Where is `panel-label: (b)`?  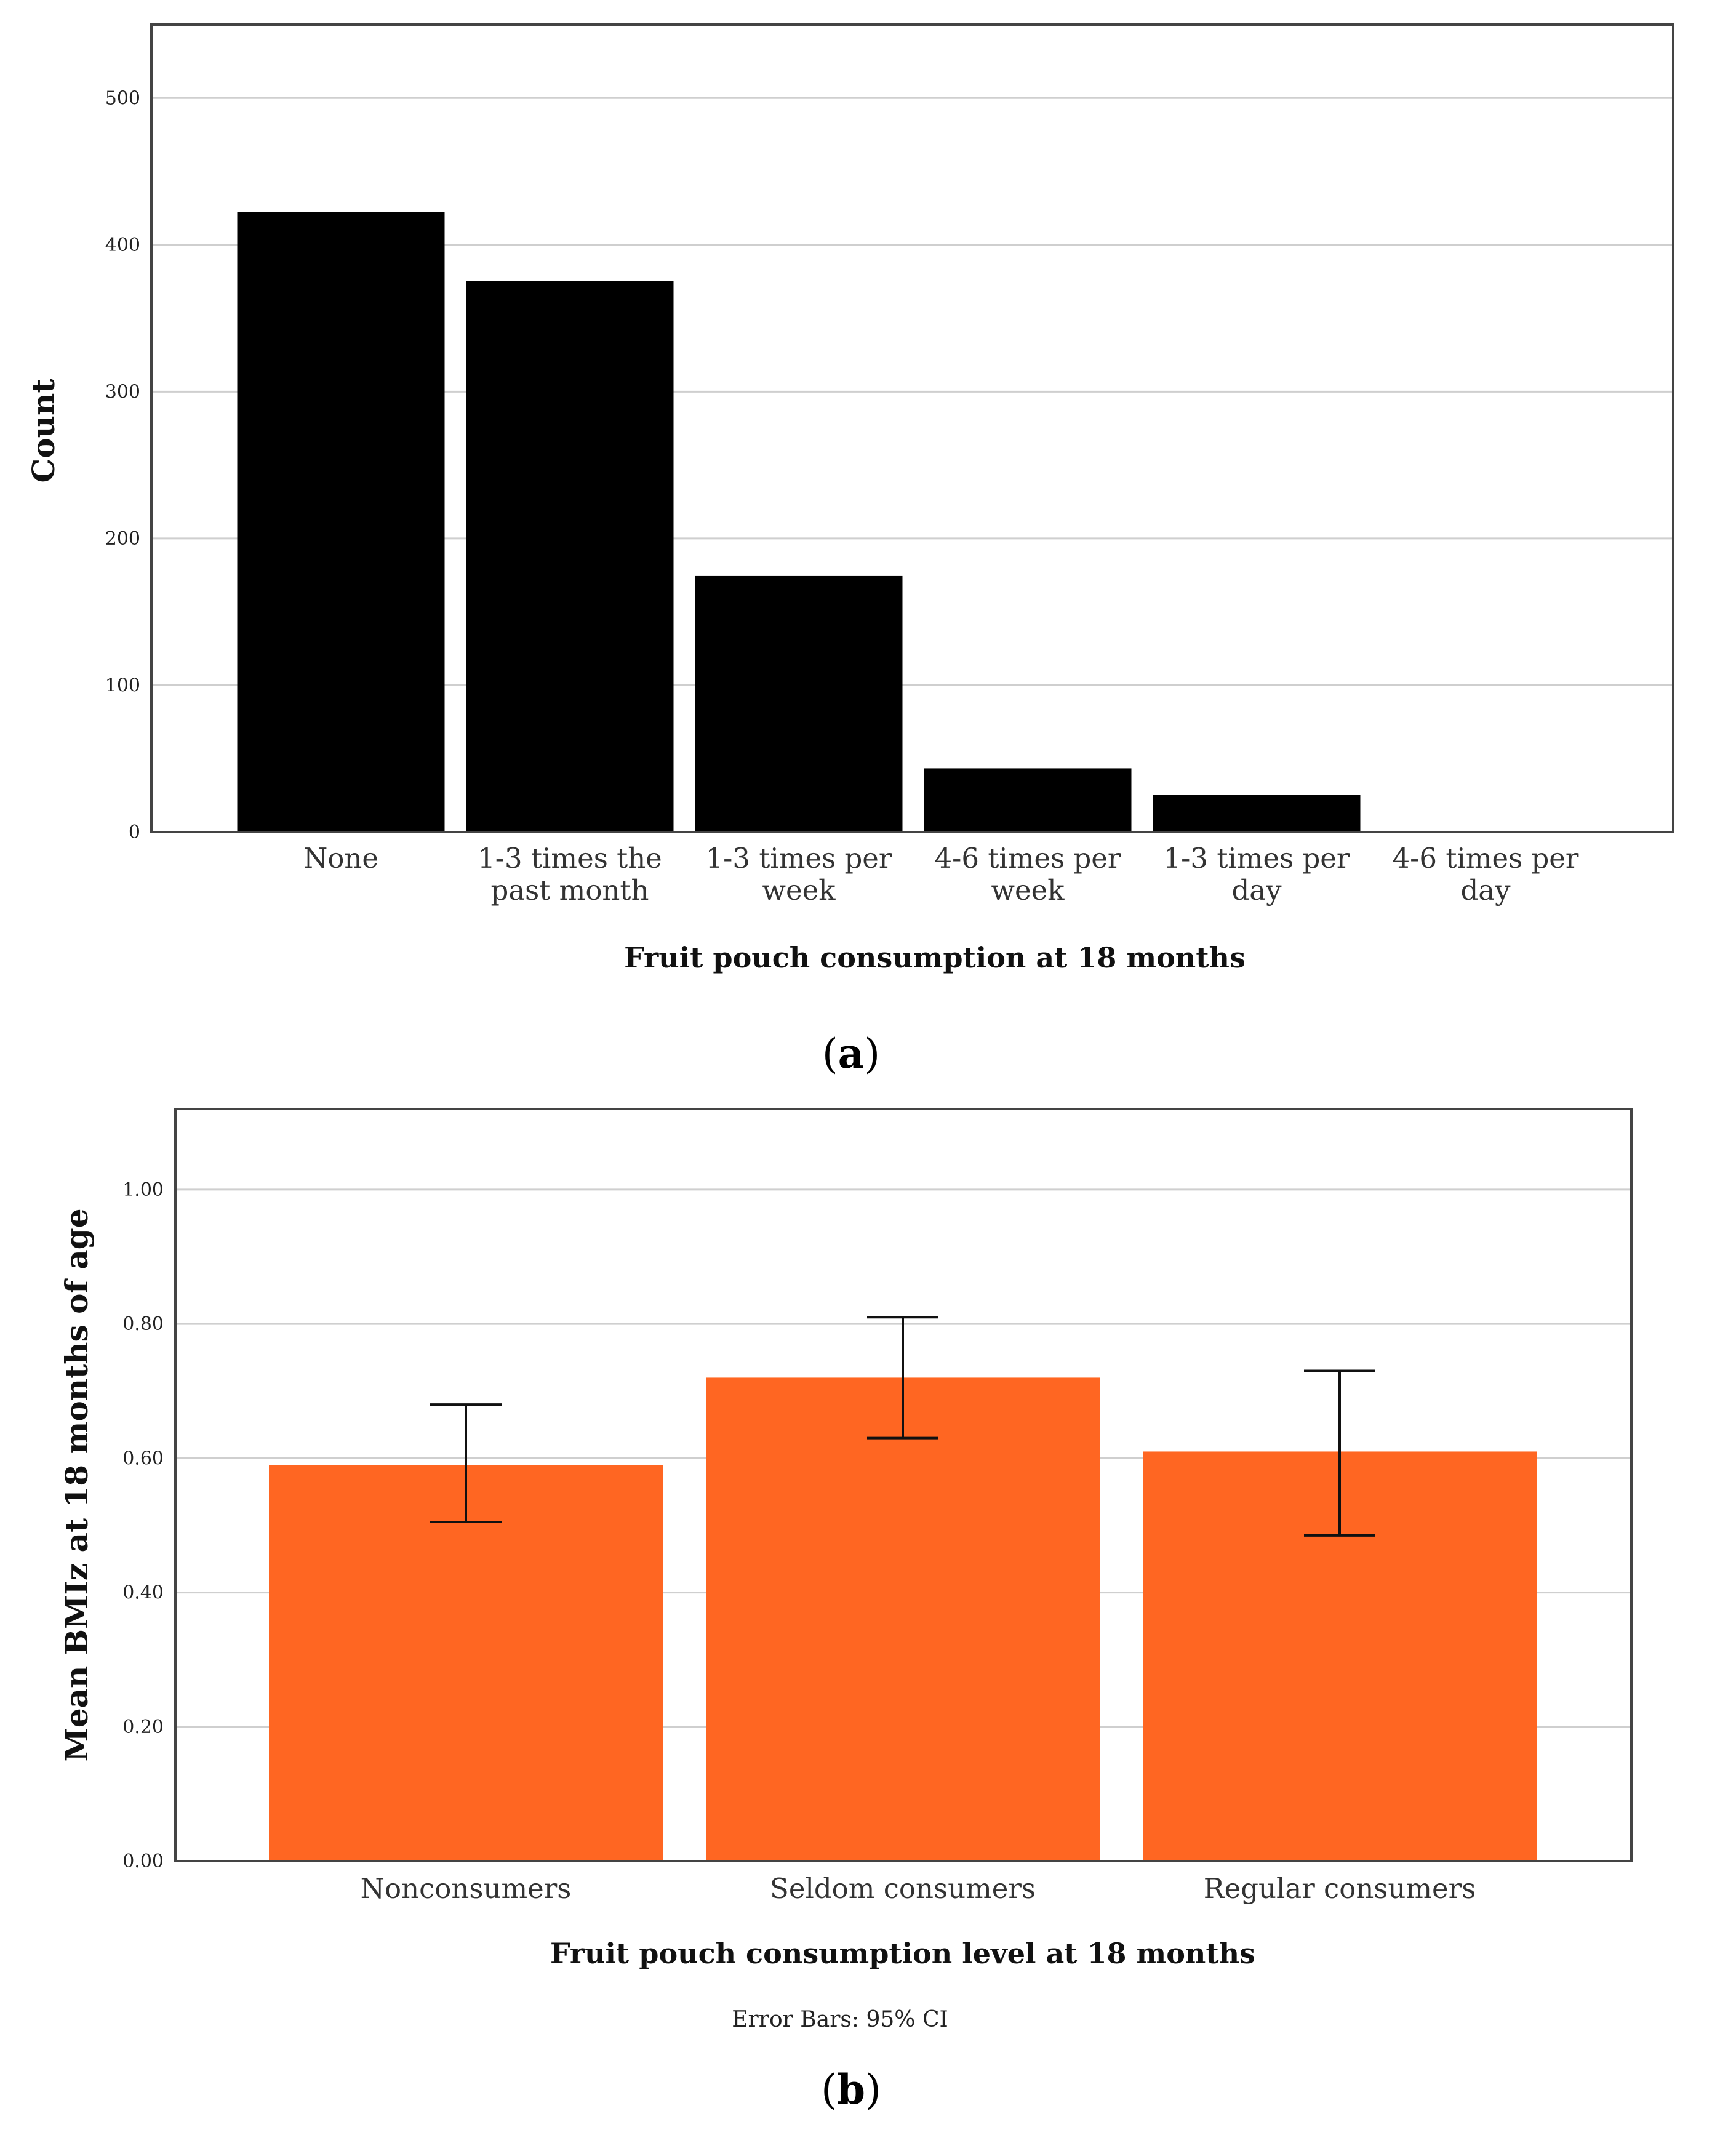
panel-label: (b) is located at coordinates (851, 2089).